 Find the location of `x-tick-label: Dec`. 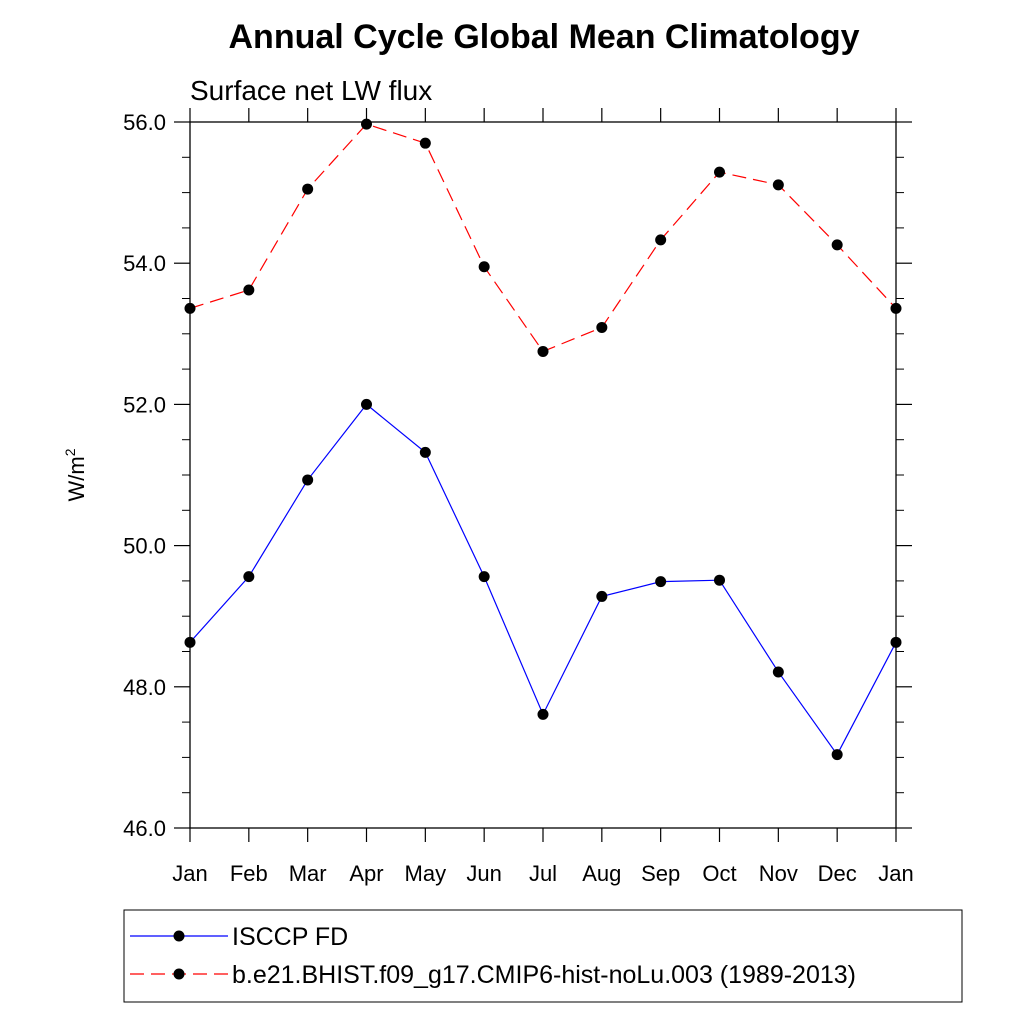

x-tick-label: Dec is located at coordinates (837, 873).